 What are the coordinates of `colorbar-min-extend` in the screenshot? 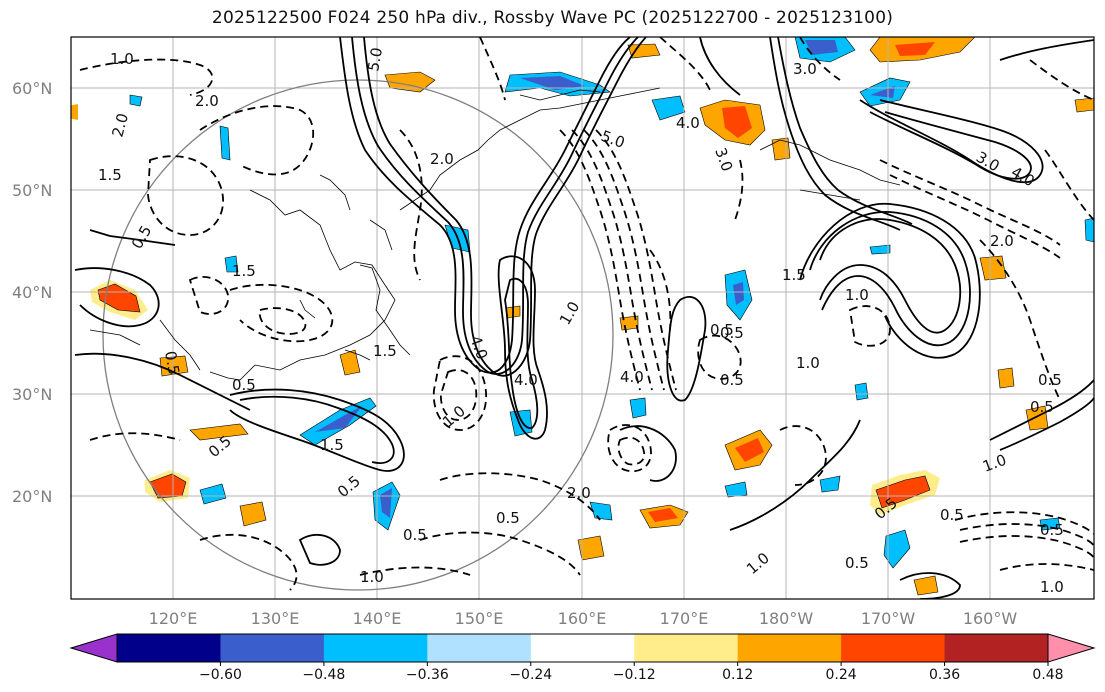 It's located at (93, 648).